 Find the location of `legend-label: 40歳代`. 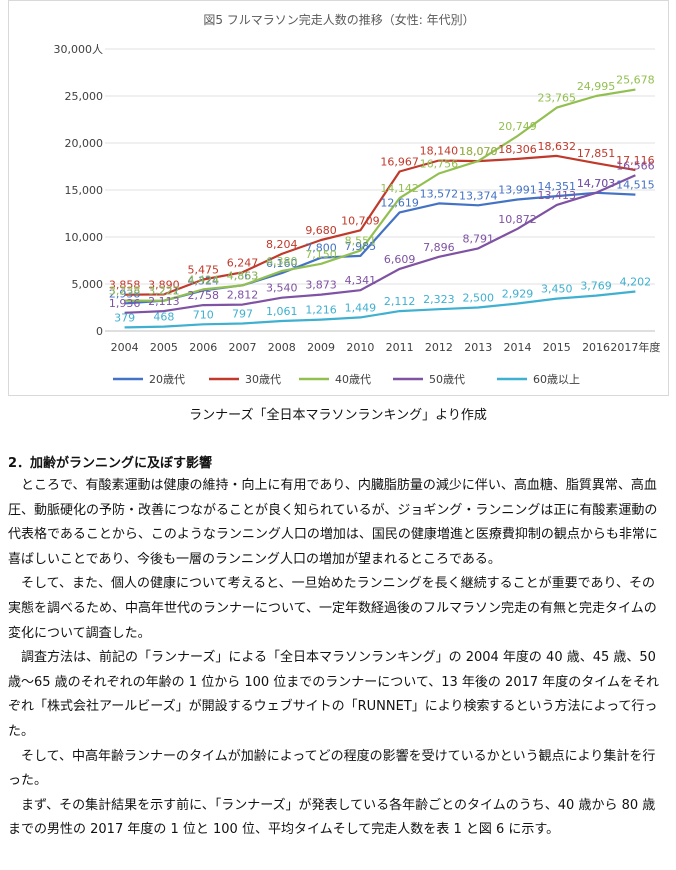

legend-label: 40歳代 is located at coordinates (353, 379).